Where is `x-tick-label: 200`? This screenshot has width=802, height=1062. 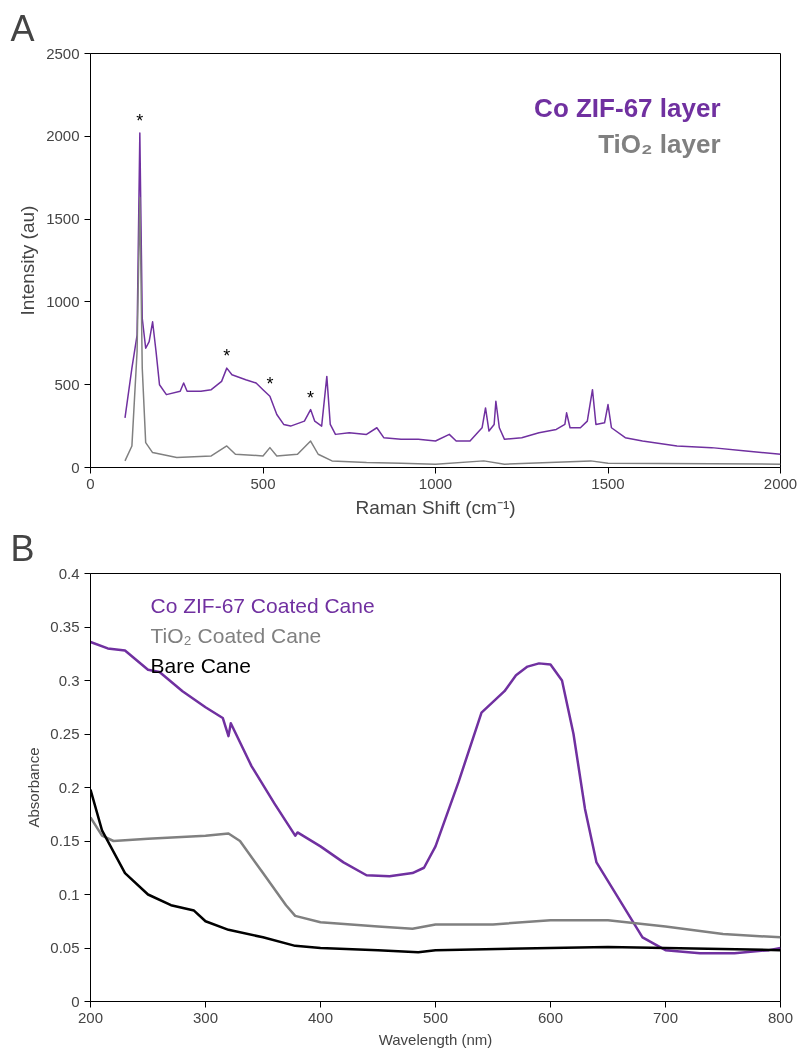 x-tick-label: 200 is located at coordinates (90, 1017).